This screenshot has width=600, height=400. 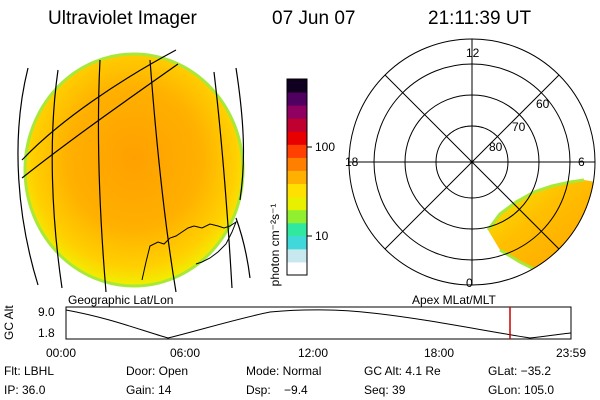 I want to click on colorbar-tick-100: 100, so click(x=325, y=147).